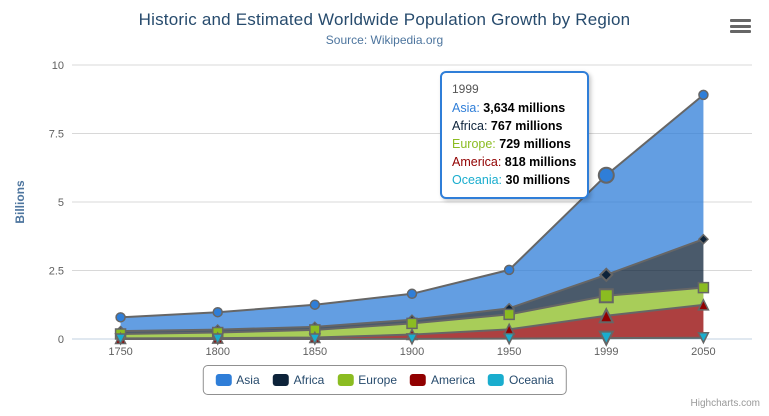 Image resolution: width=769 pixels, height=416 pixels. What do you see at coordinates (61, 203) in the screenshot?
I see `y-axis-label: 5` at bounding box center [61, 203].